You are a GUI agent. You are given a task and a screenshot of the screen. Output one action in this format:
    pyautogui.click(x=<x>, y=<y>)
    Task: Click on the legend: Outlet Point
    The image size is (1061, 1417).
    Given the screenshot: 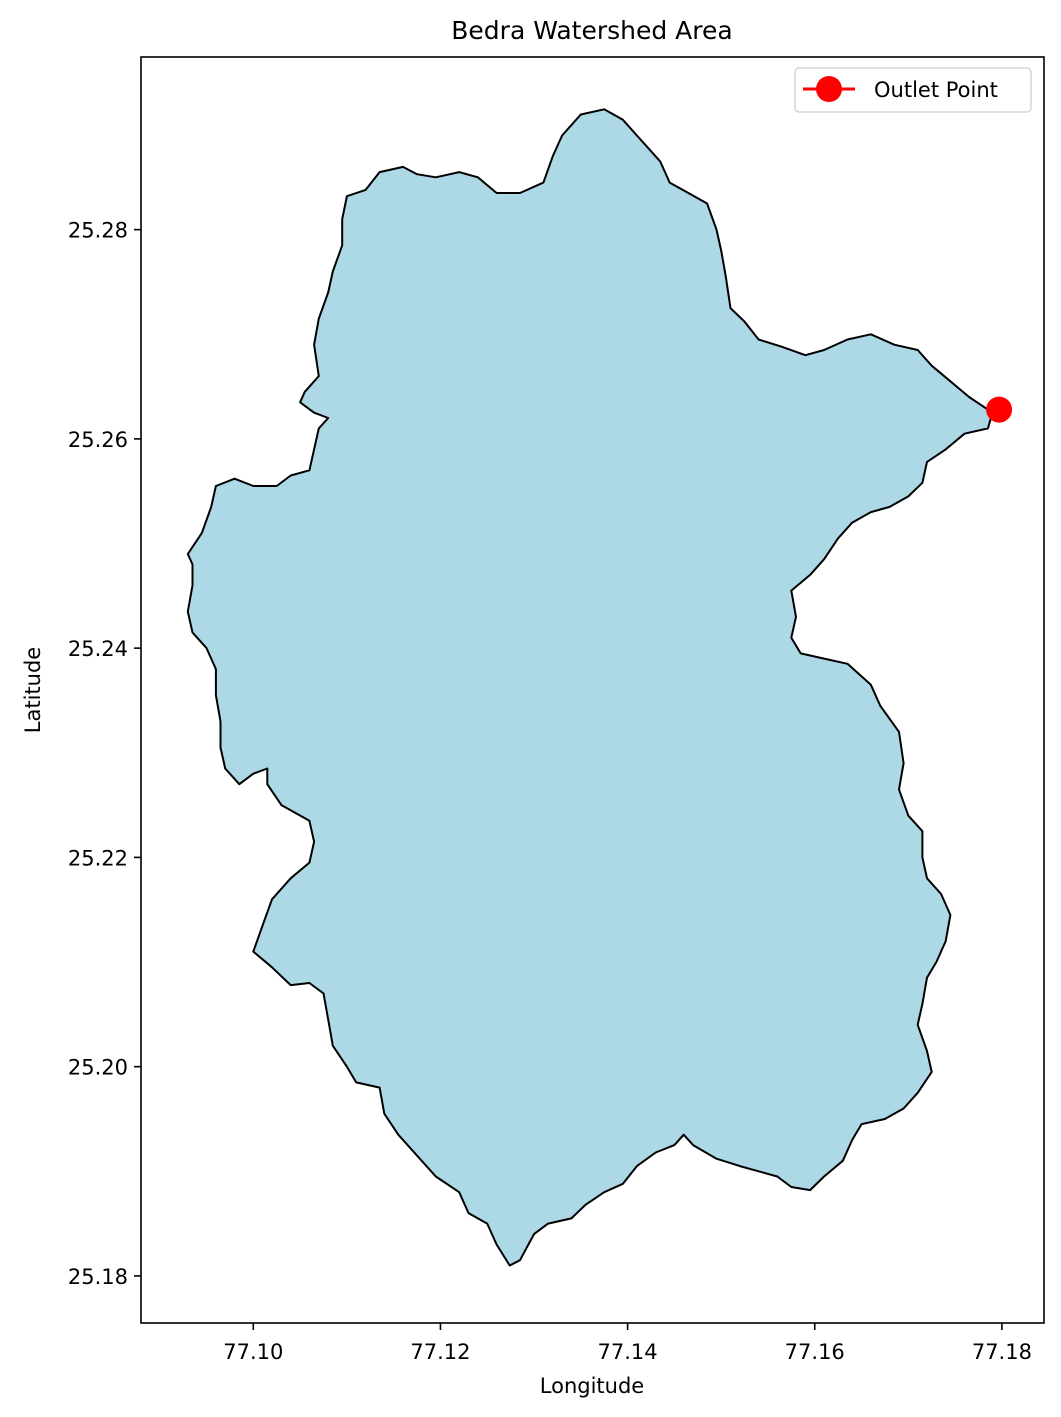 What is the action you would take?
    pyautogui.click(x=913, y=90)
    